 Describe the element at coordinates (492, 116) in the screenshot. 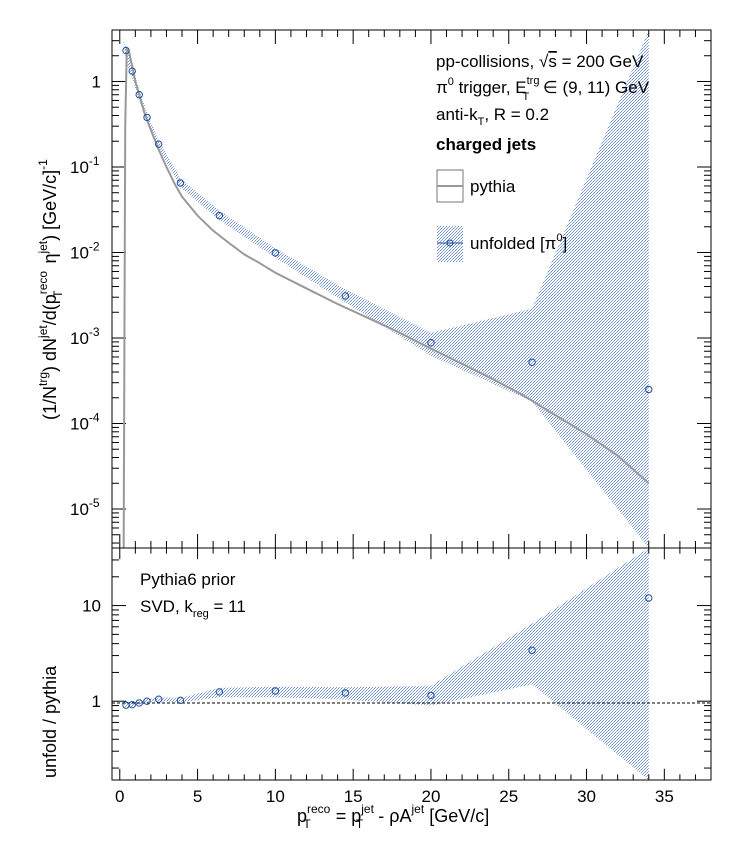

I see `legend-line3: anti-kT, R = 0.2` at that location.